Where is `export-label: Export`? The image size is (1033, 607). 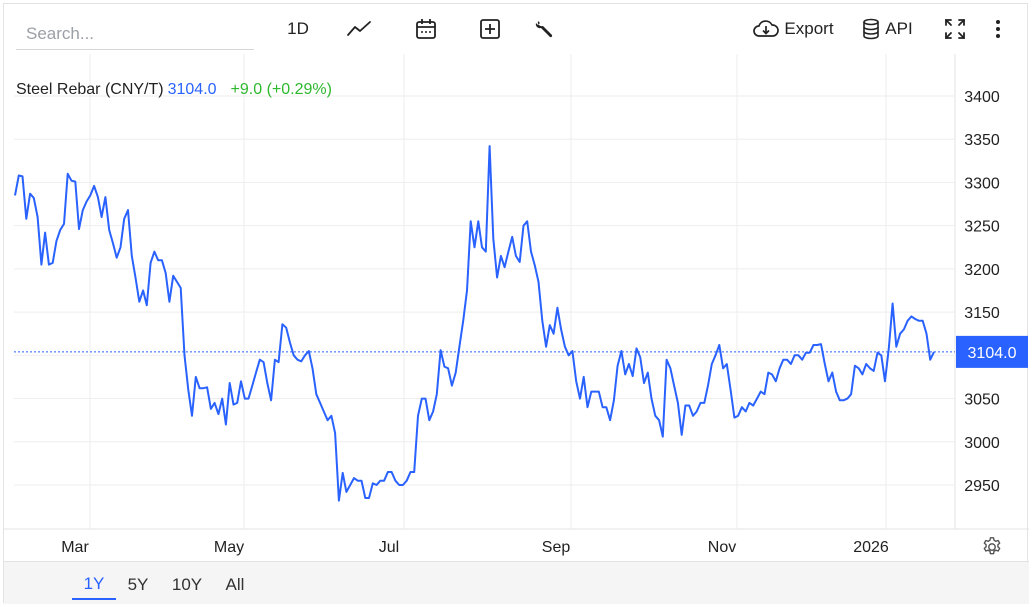 export-label: Export is located at coordinates (809, 28).